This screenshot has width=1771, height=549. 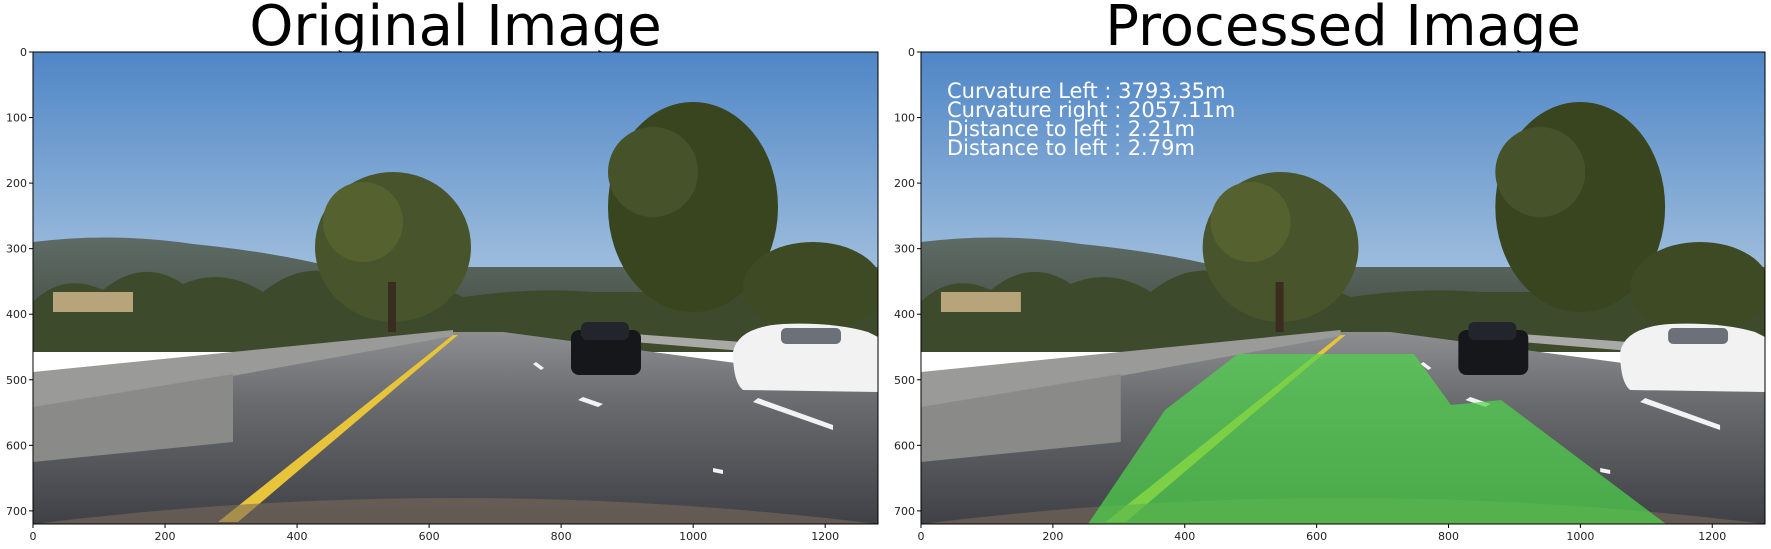 What do you see at coordinates (1091, 110) in the screenshot?
I see `overlay-curvature-right: Curvature right : 2057.11m` at bounding box center [1091, 110].